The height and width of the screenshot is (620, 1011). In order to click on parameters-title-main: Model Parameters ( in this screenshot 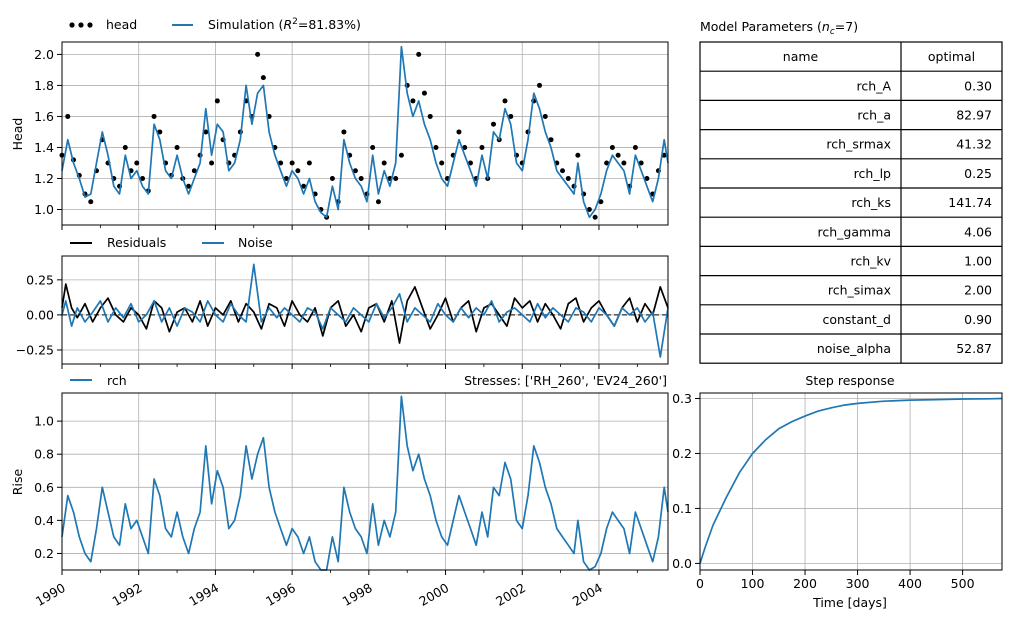, I will do `click(761, 26)`.